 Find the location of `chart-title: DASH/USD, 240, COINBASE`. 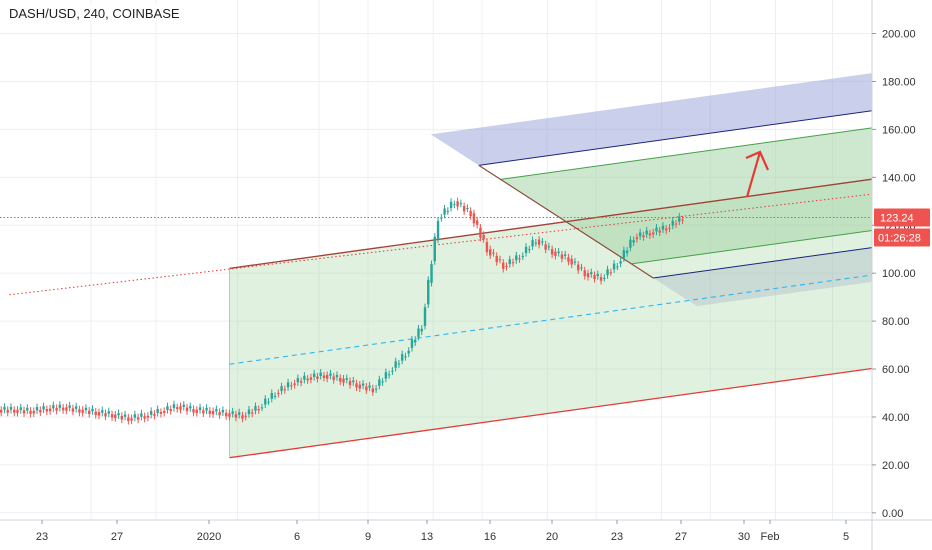

chart-title: DASH/USD, 240, COINBASE is located at coordinates (94, 13).